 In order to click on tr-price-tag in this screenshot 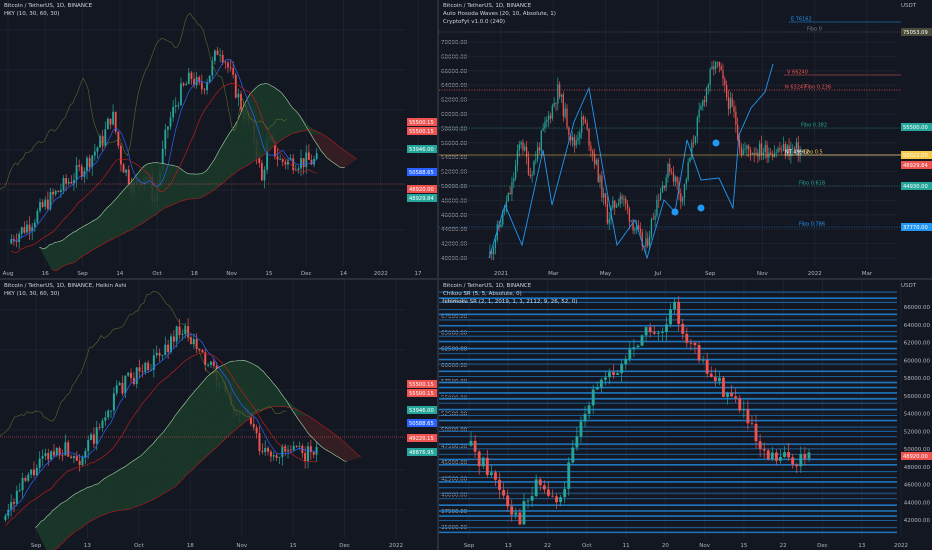, I will do `click(916, 165)`.